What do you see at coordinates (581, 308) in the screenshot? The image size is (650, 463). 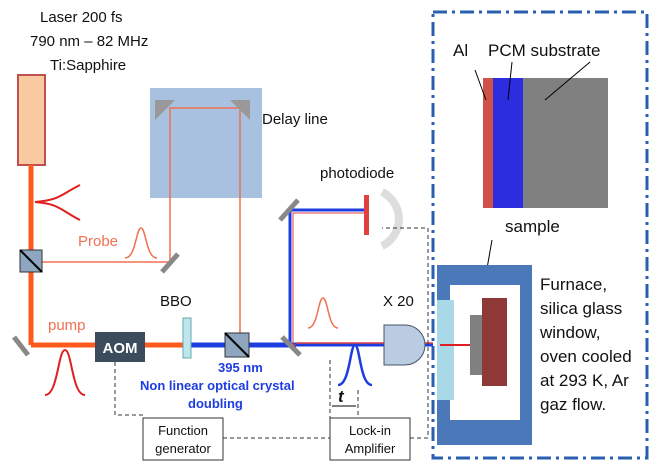 I see `furnace-label: silica glass` at bounding box center [581, 308].